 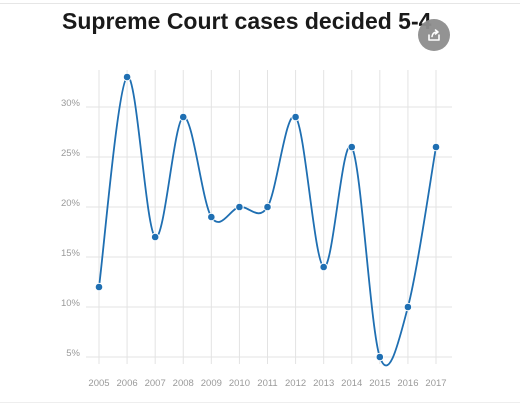 I want to click on x-tick-label: 2012, so click(x=295, y=383).